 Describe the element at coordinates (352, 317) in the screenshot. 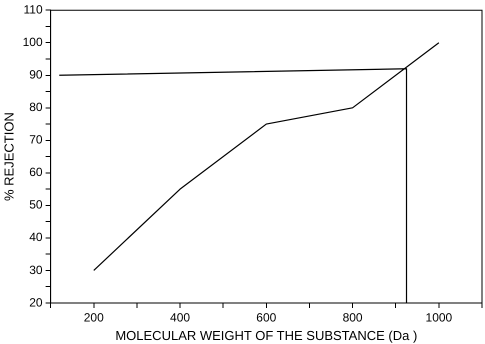

I see `x-tick-label: 800` at that location.